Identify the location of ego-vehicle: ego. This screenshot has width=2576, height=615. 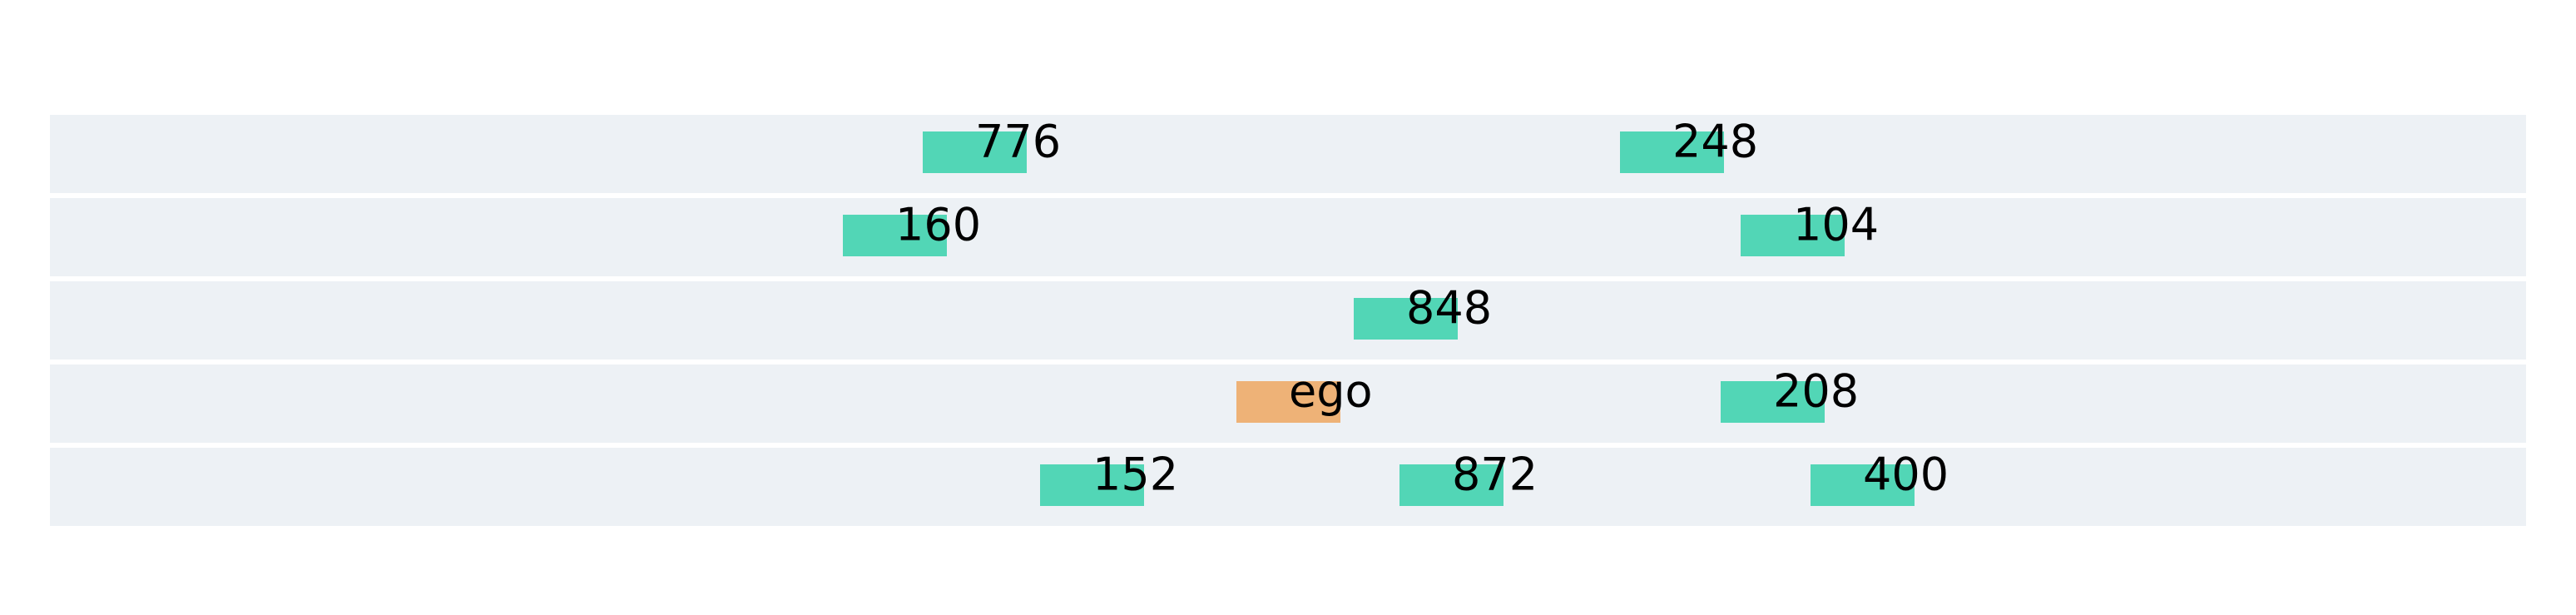
(1305, 394).